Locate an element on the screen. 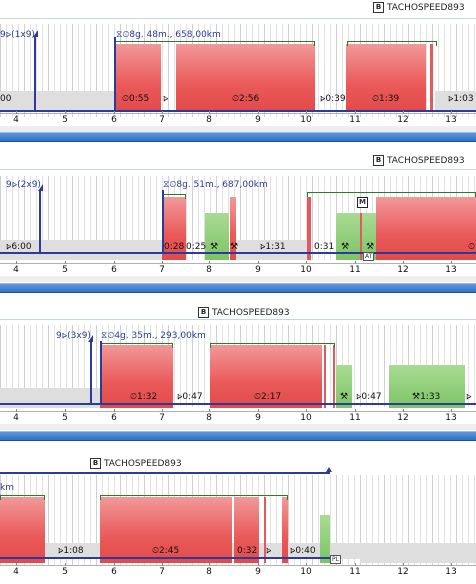 This screenshot has width=476, height=584. time-axis: 4 5 6 7 8 9 10 11 12 13 is located at coordinates (238, 268).